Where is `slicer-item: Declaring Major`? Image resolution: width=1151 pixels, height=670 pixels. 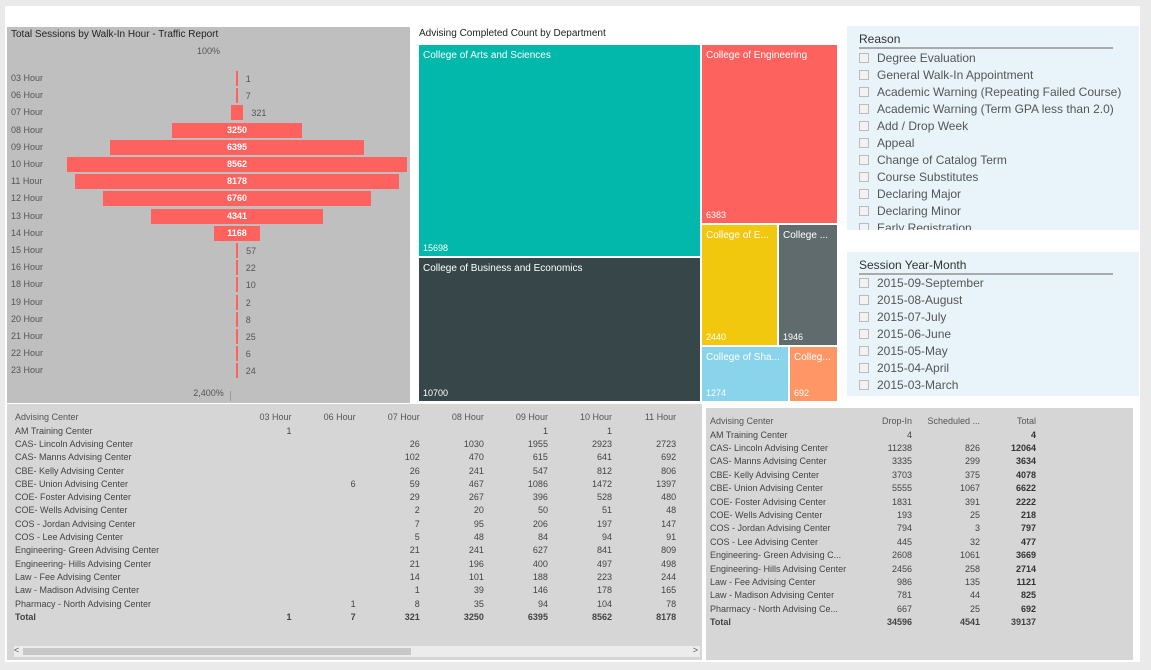 slicer-item: Declaring Major is located at coordinates (910, 194).